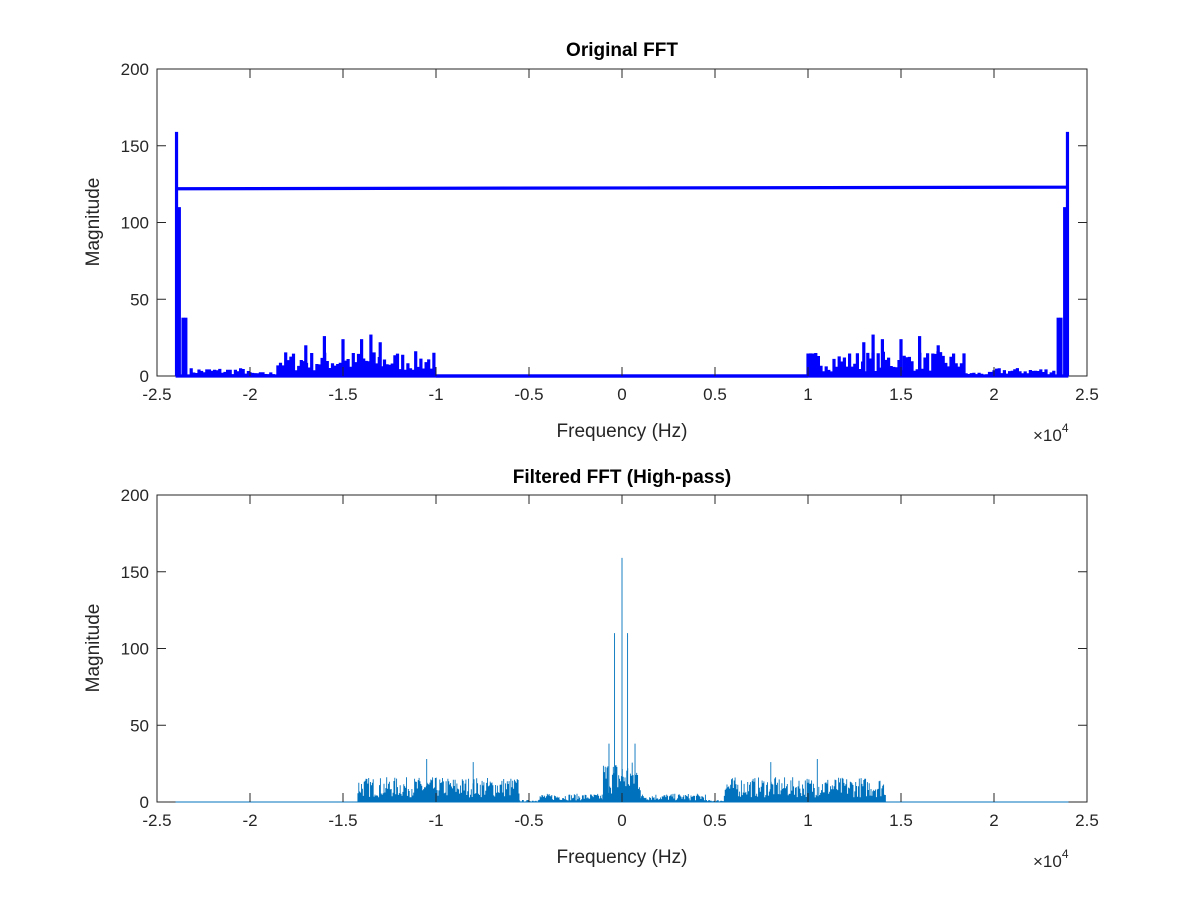 Image resolution: width=1200 pixels, height=900 pixels. What do you see at coordinates (93, 648) in the screenshot?
I see `ylabel-filtered: Magnitude` at bounding box center [93, 648].